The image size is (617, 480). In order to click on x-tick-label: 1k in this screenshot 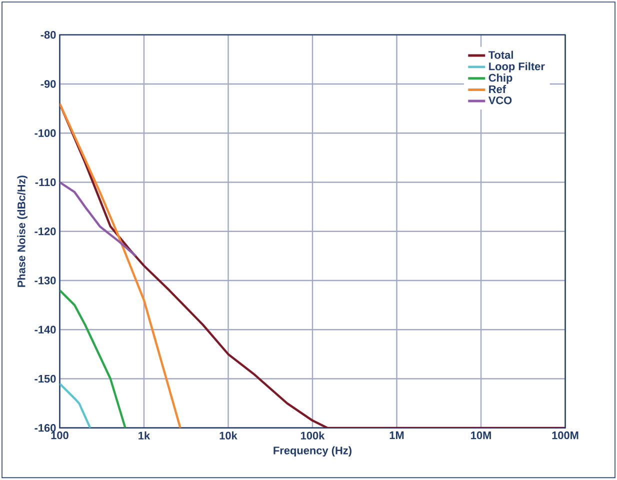, I will do `click(144, 436)`.